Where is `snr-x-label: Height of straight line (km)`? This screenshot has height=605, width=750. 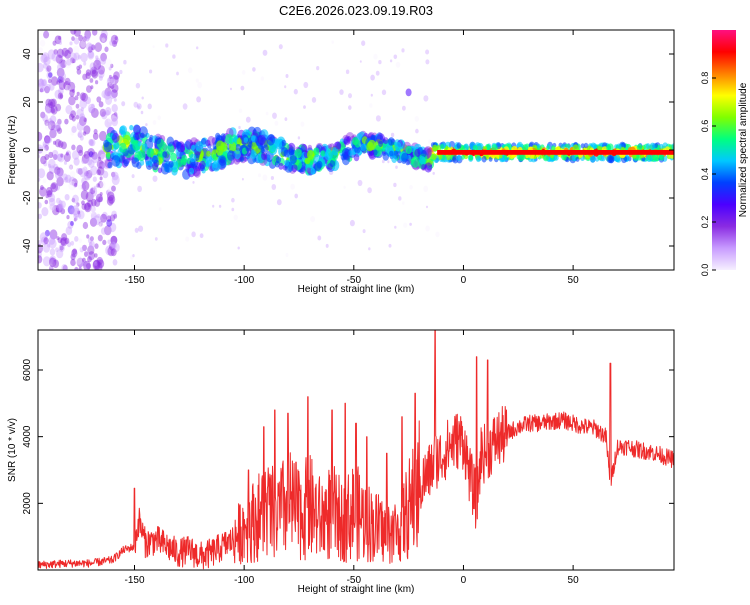 snr-x-label: Height of straight line (km) is located at coordinates (356, 589).